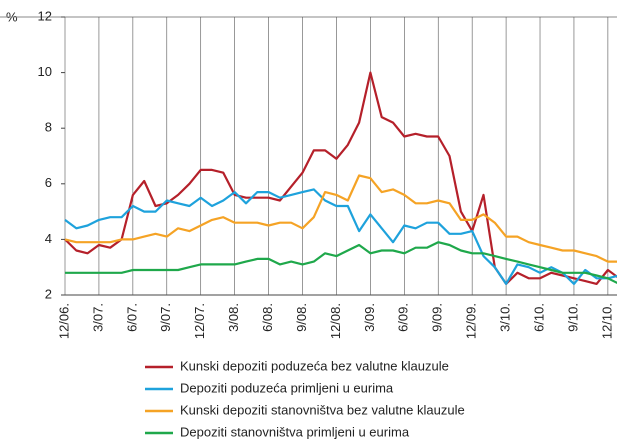 This screenshot has width=617, height=446. What do you see at coordinates (165, 317) in the screenshot?
I see `x-tick-label: 9/07.` at bounding box center [165, 317].